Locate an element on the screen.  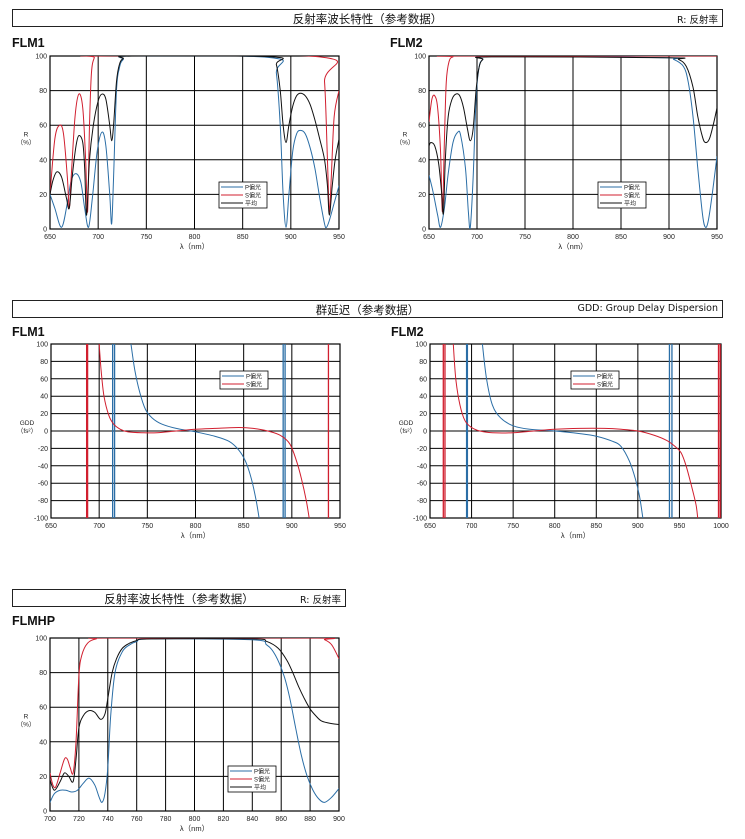
section-title: 反射率波长特性（参考数据） is located at coordinates (179, 599).